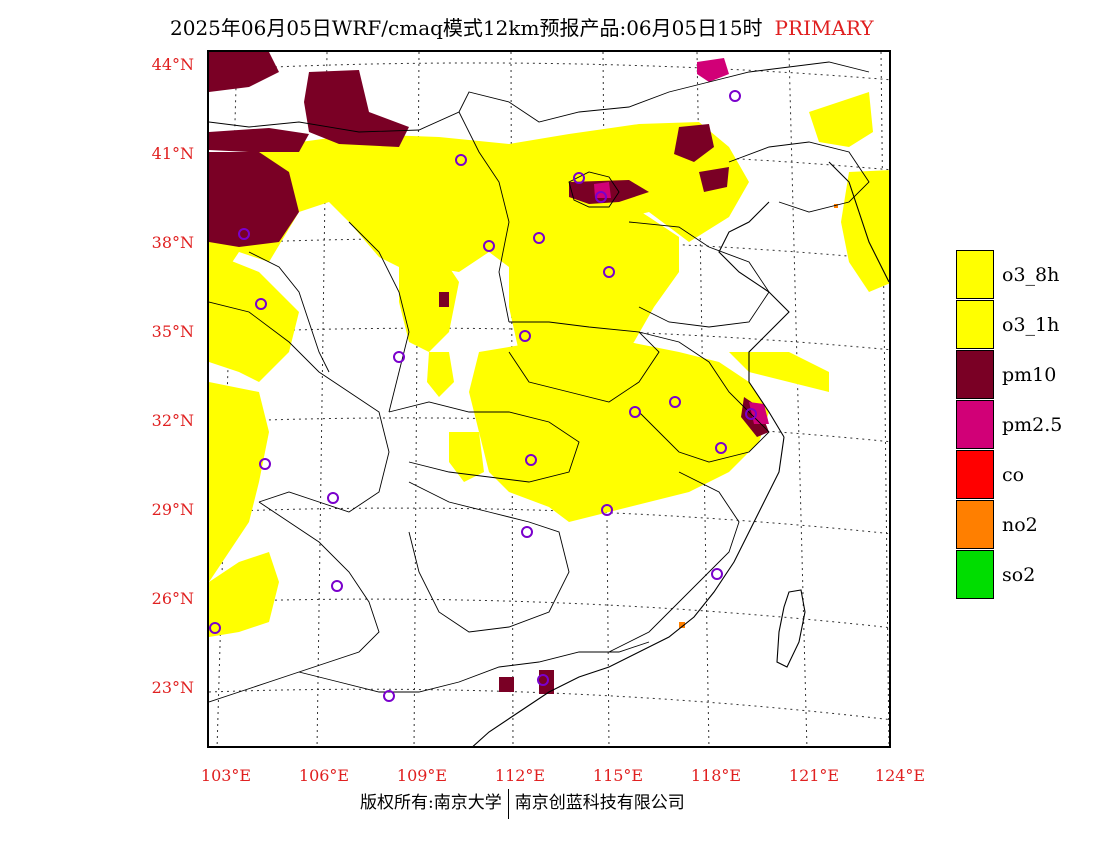 The height and width of the screenshot is (850, 1100). I want to click on o3-shaanxi-column, so click(509, 407).